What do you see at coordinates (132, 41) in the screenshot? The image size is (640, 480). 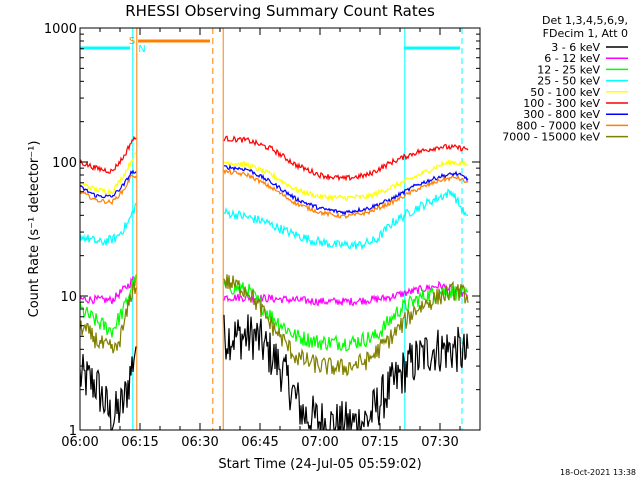 I see `flag-label-s: S` at bounding box center [132, 41].